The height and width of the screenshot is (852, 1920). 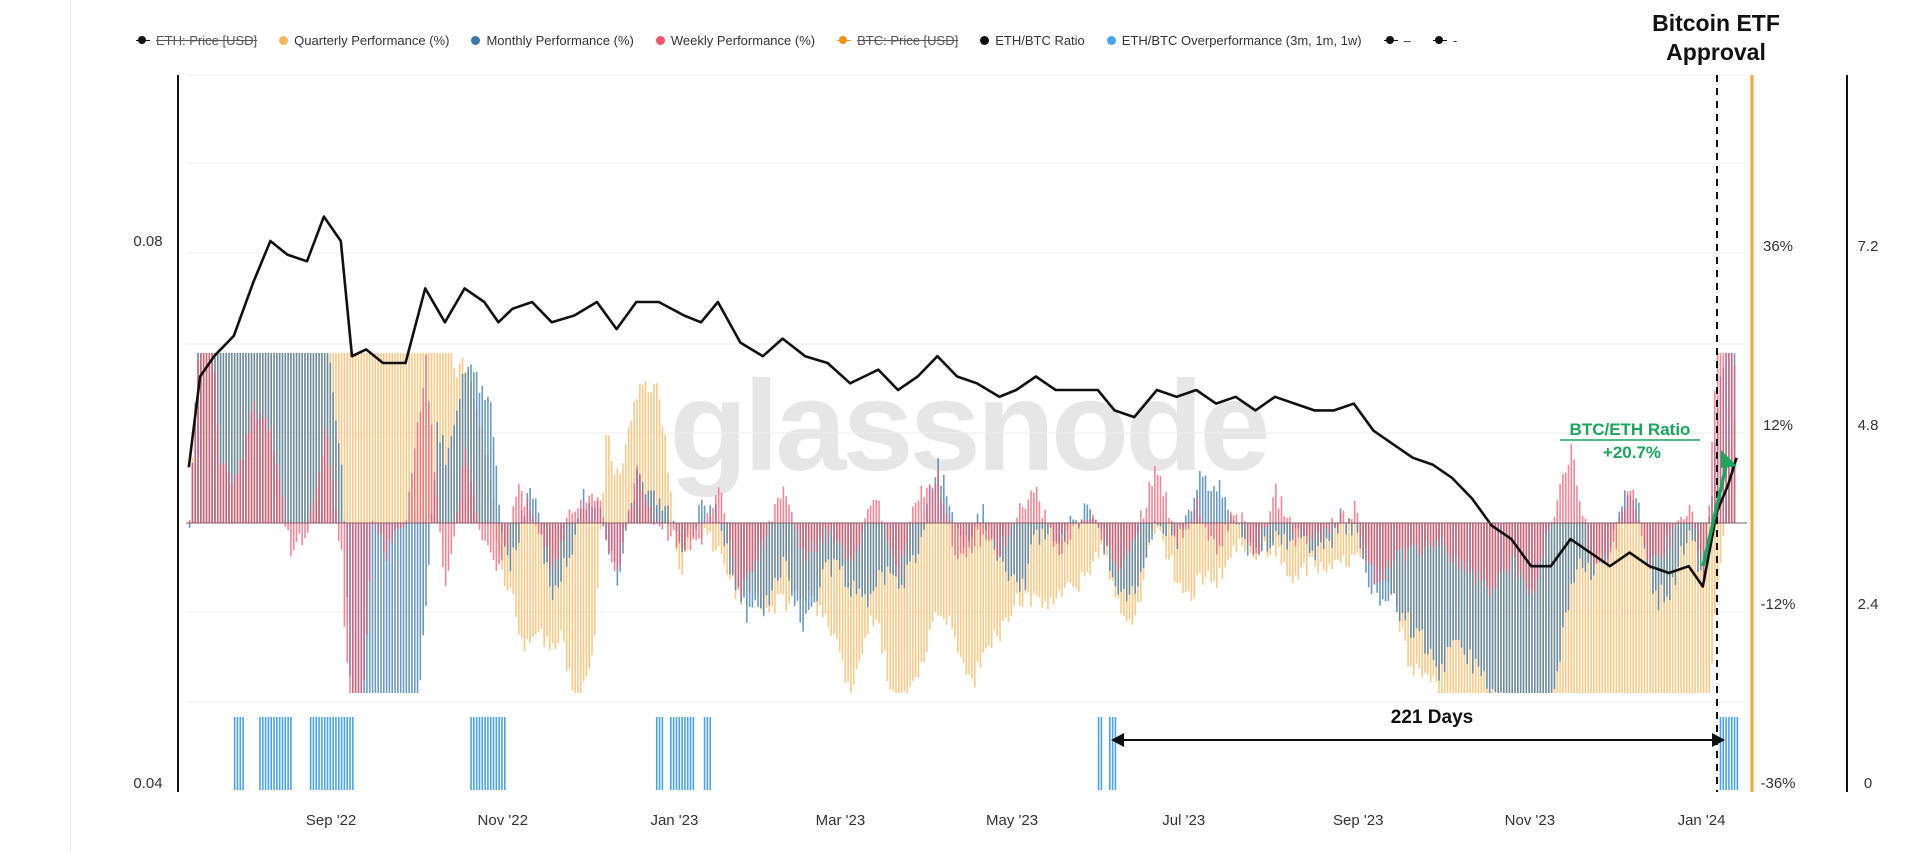 I want to click on days-span-arrow-left, so click(x=1117, y=740).